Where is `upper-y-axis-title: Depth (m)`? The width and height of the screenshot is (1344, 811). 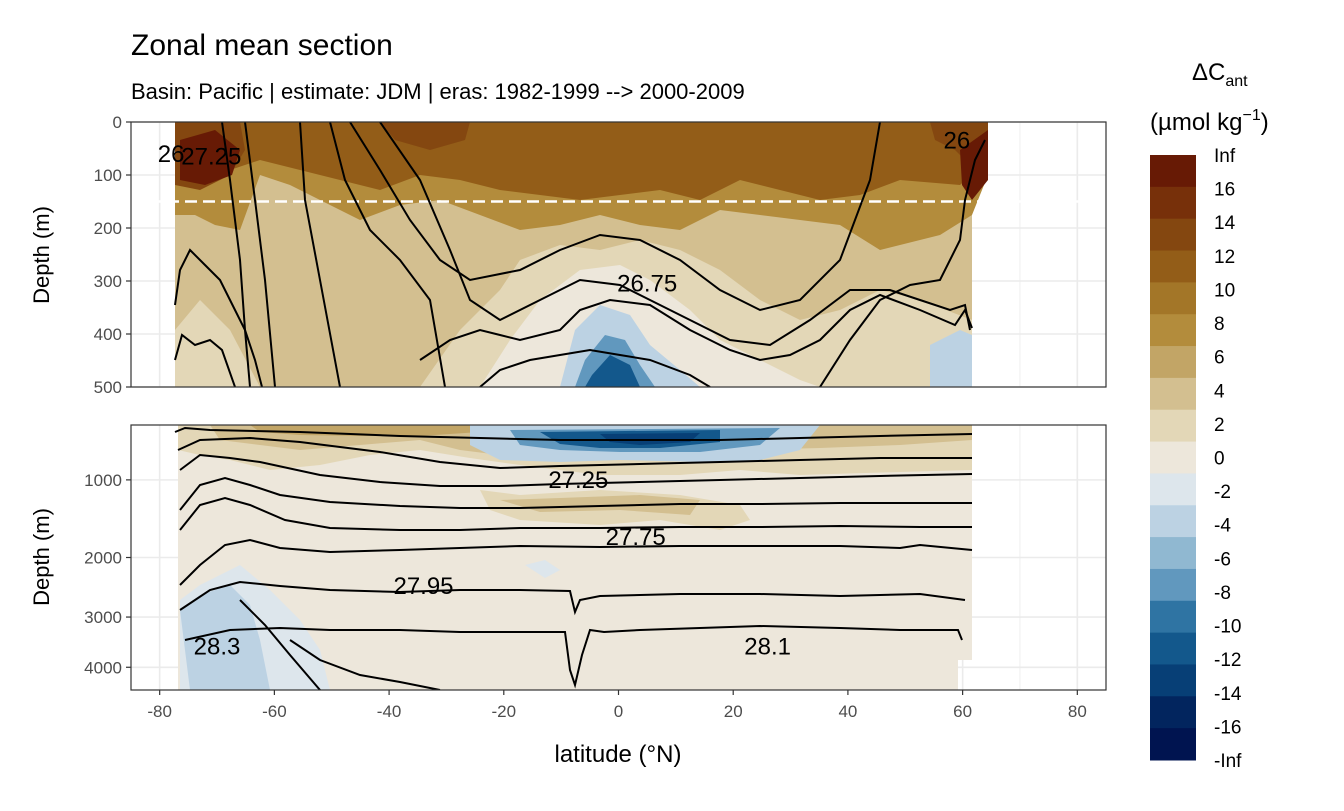
upper-y-axis-title: Depth (m) is located at coordinates (41, 255).